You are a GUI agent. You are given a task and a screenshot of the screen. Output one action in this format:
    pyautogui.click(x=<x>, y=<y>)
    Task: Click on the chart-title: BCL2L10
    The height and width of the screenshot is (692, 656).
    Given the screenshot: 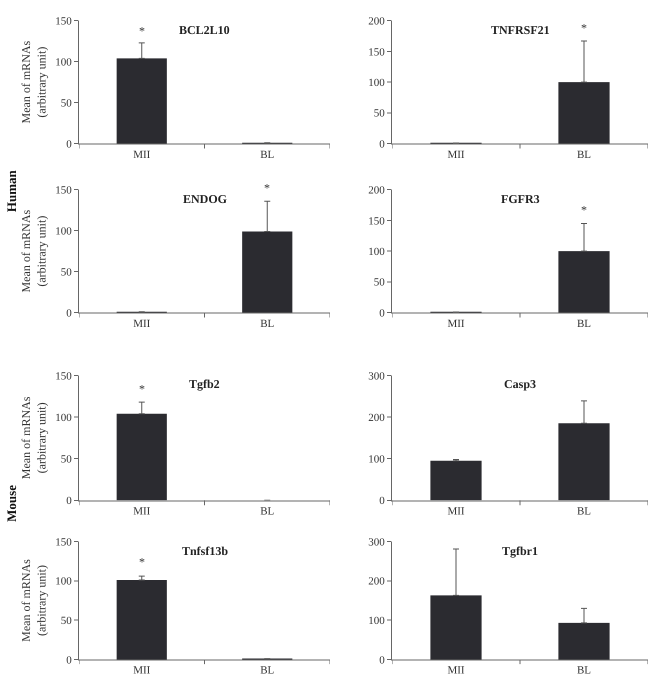 What is the action you would take?
    pyautogui.click(x=204, y=30)
    